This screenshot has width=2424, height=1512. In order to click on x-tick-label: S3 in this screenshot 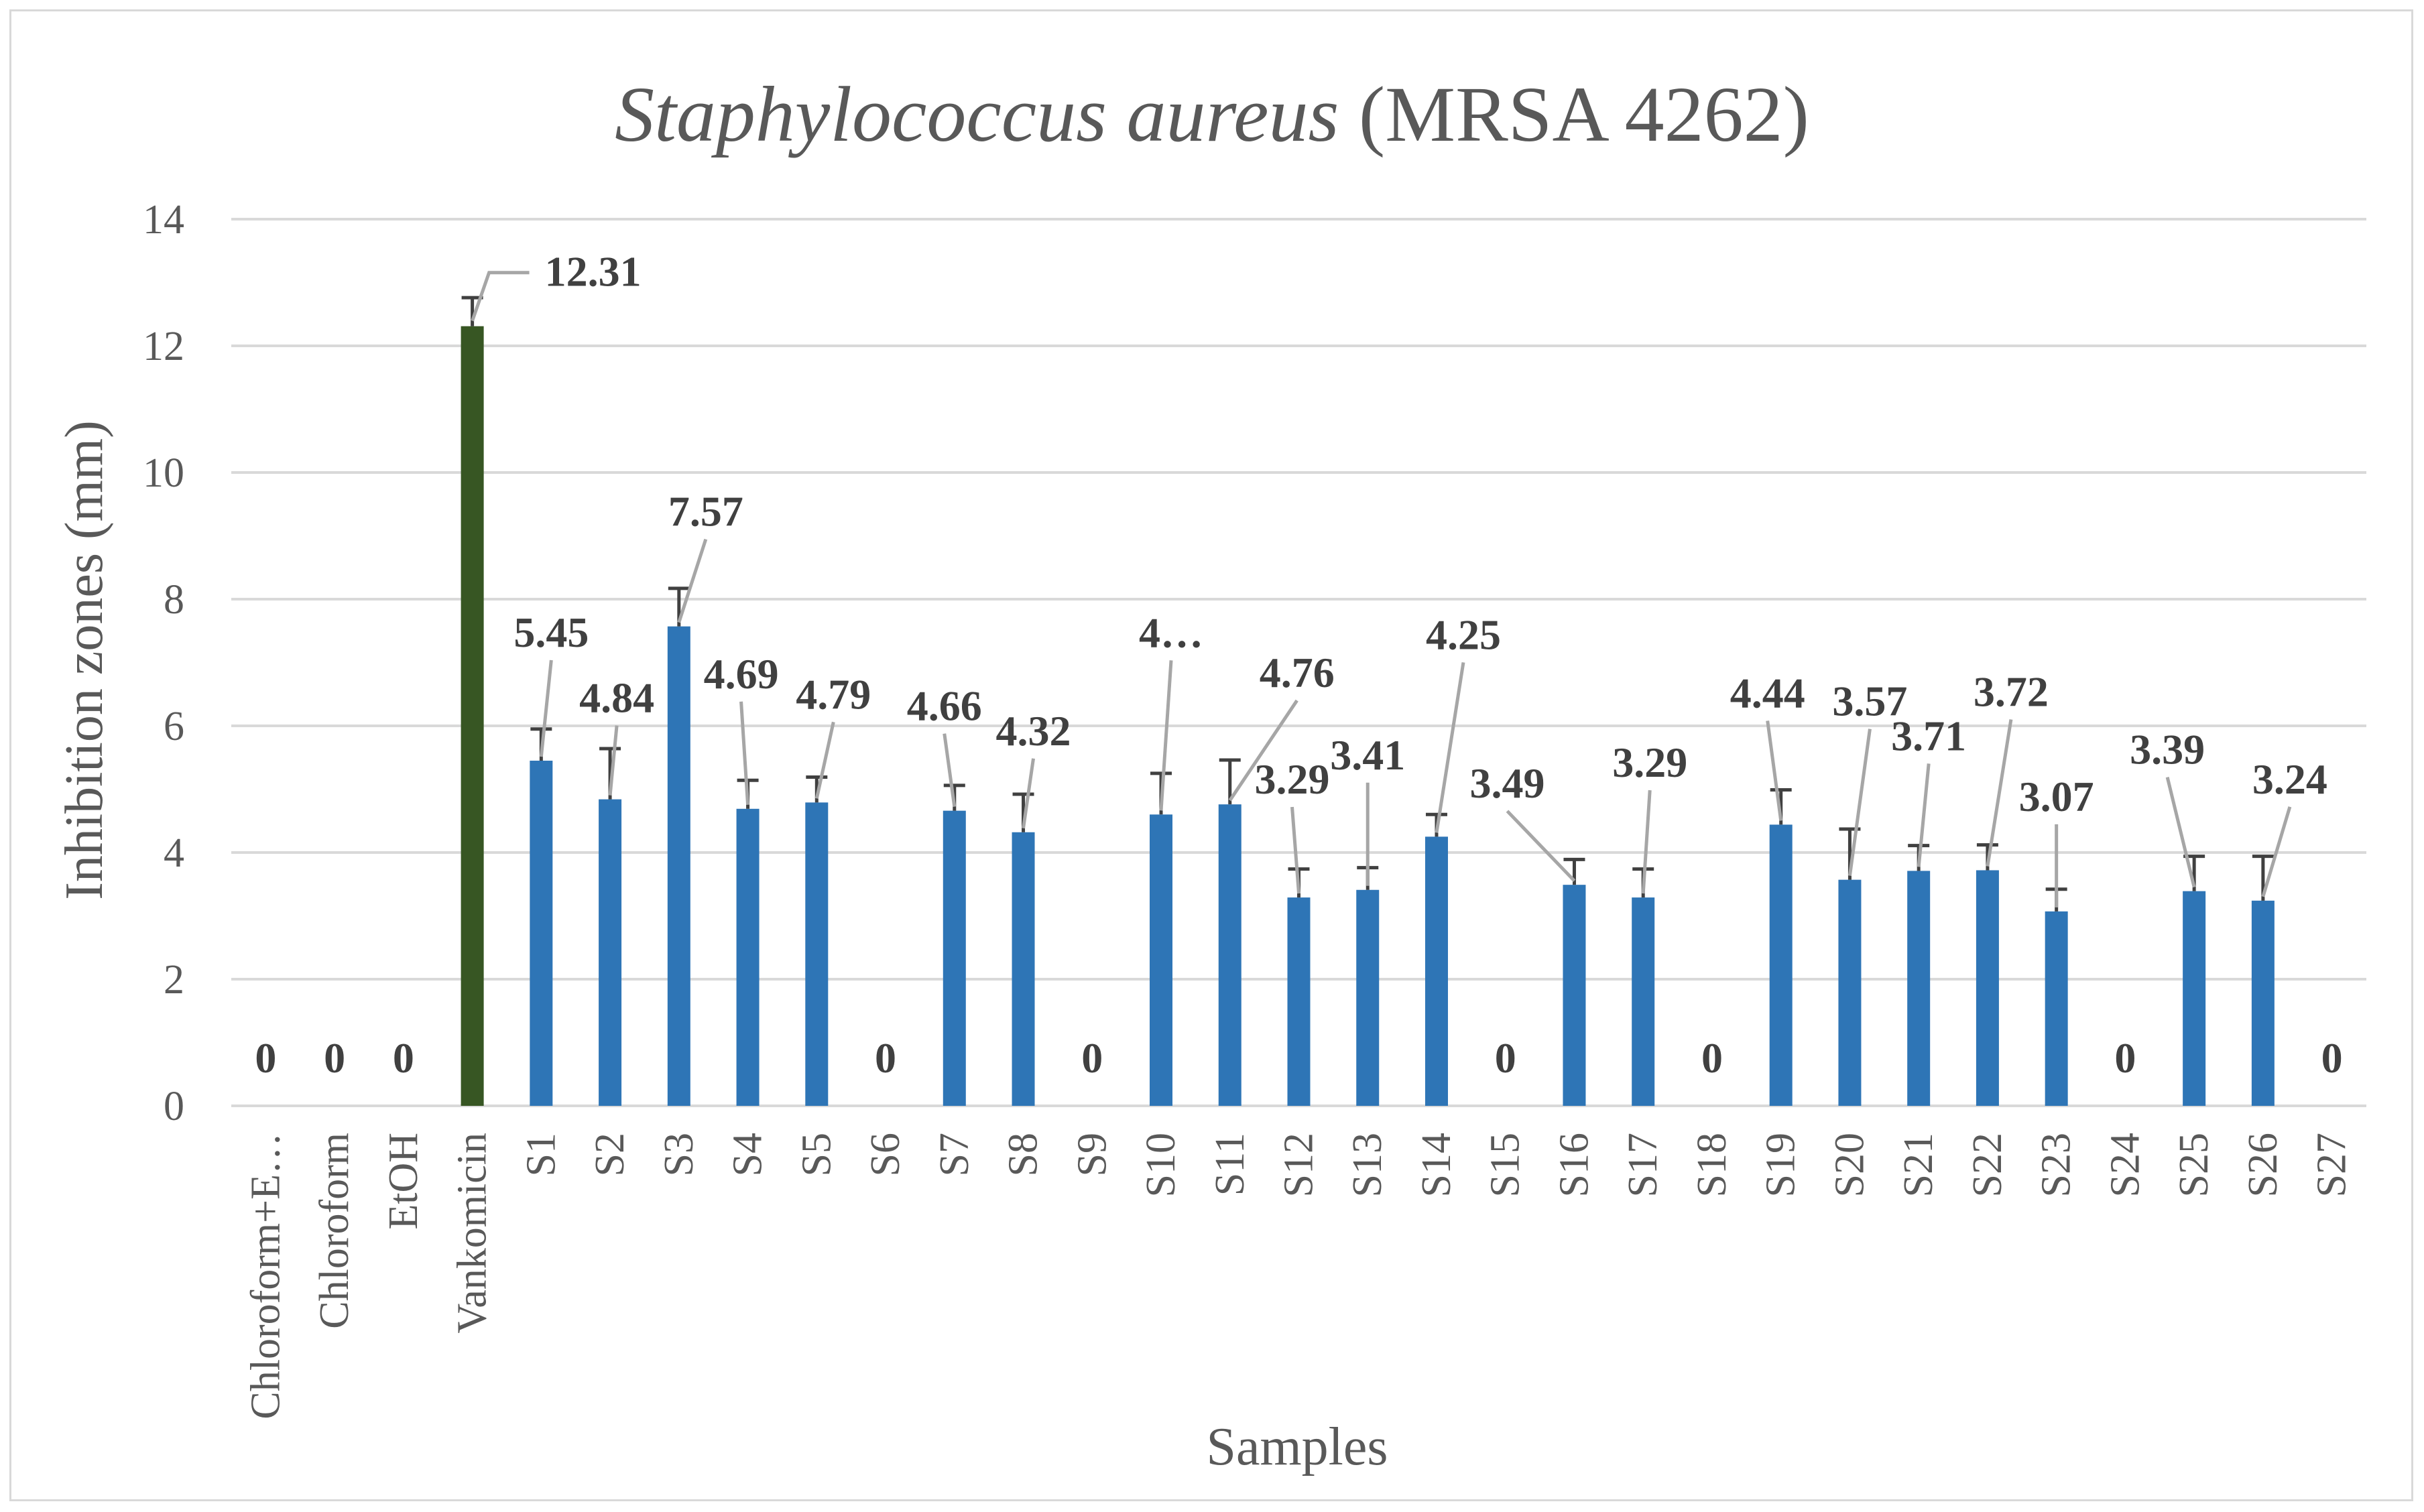, I will do `click(679, 1154)`.